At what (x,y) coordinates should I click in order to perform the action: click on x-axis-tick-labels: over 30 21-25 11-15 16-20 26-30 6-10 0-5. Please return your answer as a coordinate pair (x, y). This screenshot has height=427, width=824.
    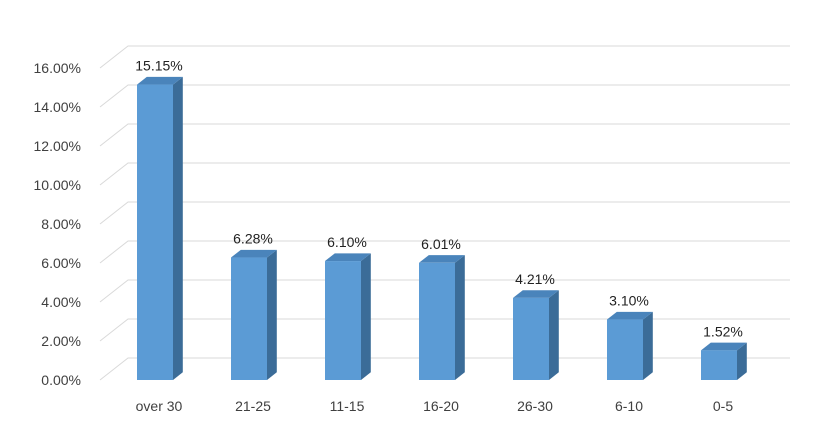
    Looking at the image, I should click on (435, 406).